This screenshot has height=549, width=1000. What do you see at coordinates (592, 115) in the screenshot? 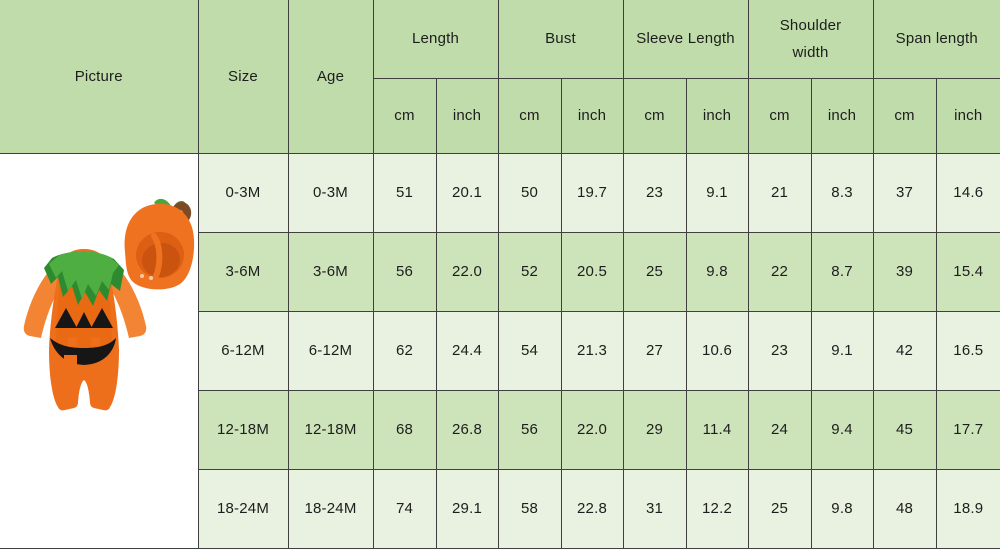
I see `unit-header-bust-inch: inch` at bounding box center [592, 115].